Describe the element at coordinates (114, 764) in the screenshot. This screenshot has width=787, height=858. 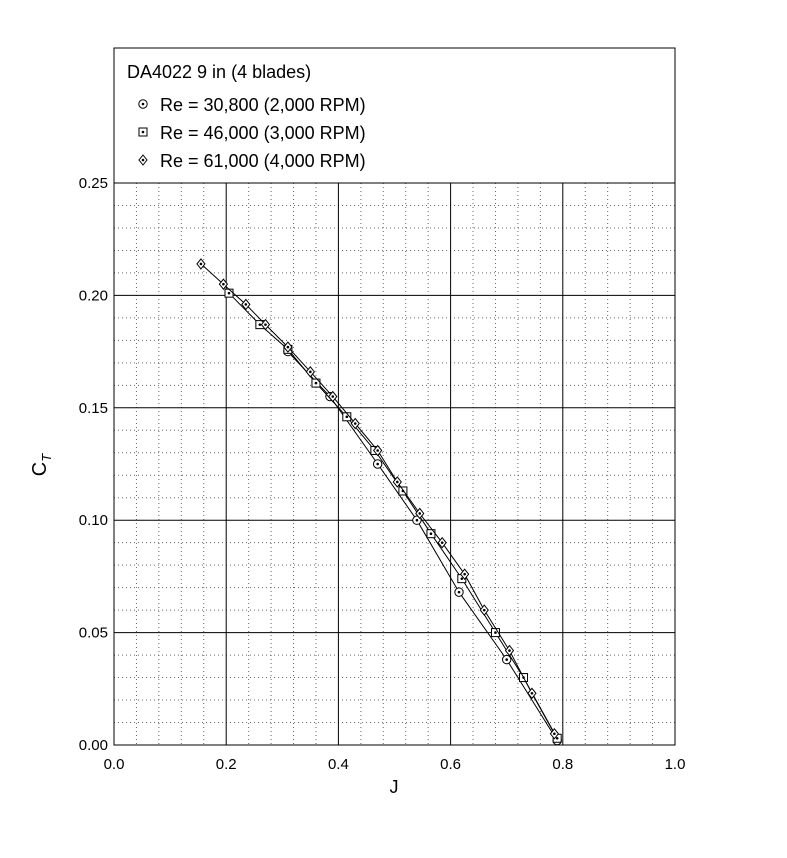
I see `x-tick-label: 0.0` at that location.